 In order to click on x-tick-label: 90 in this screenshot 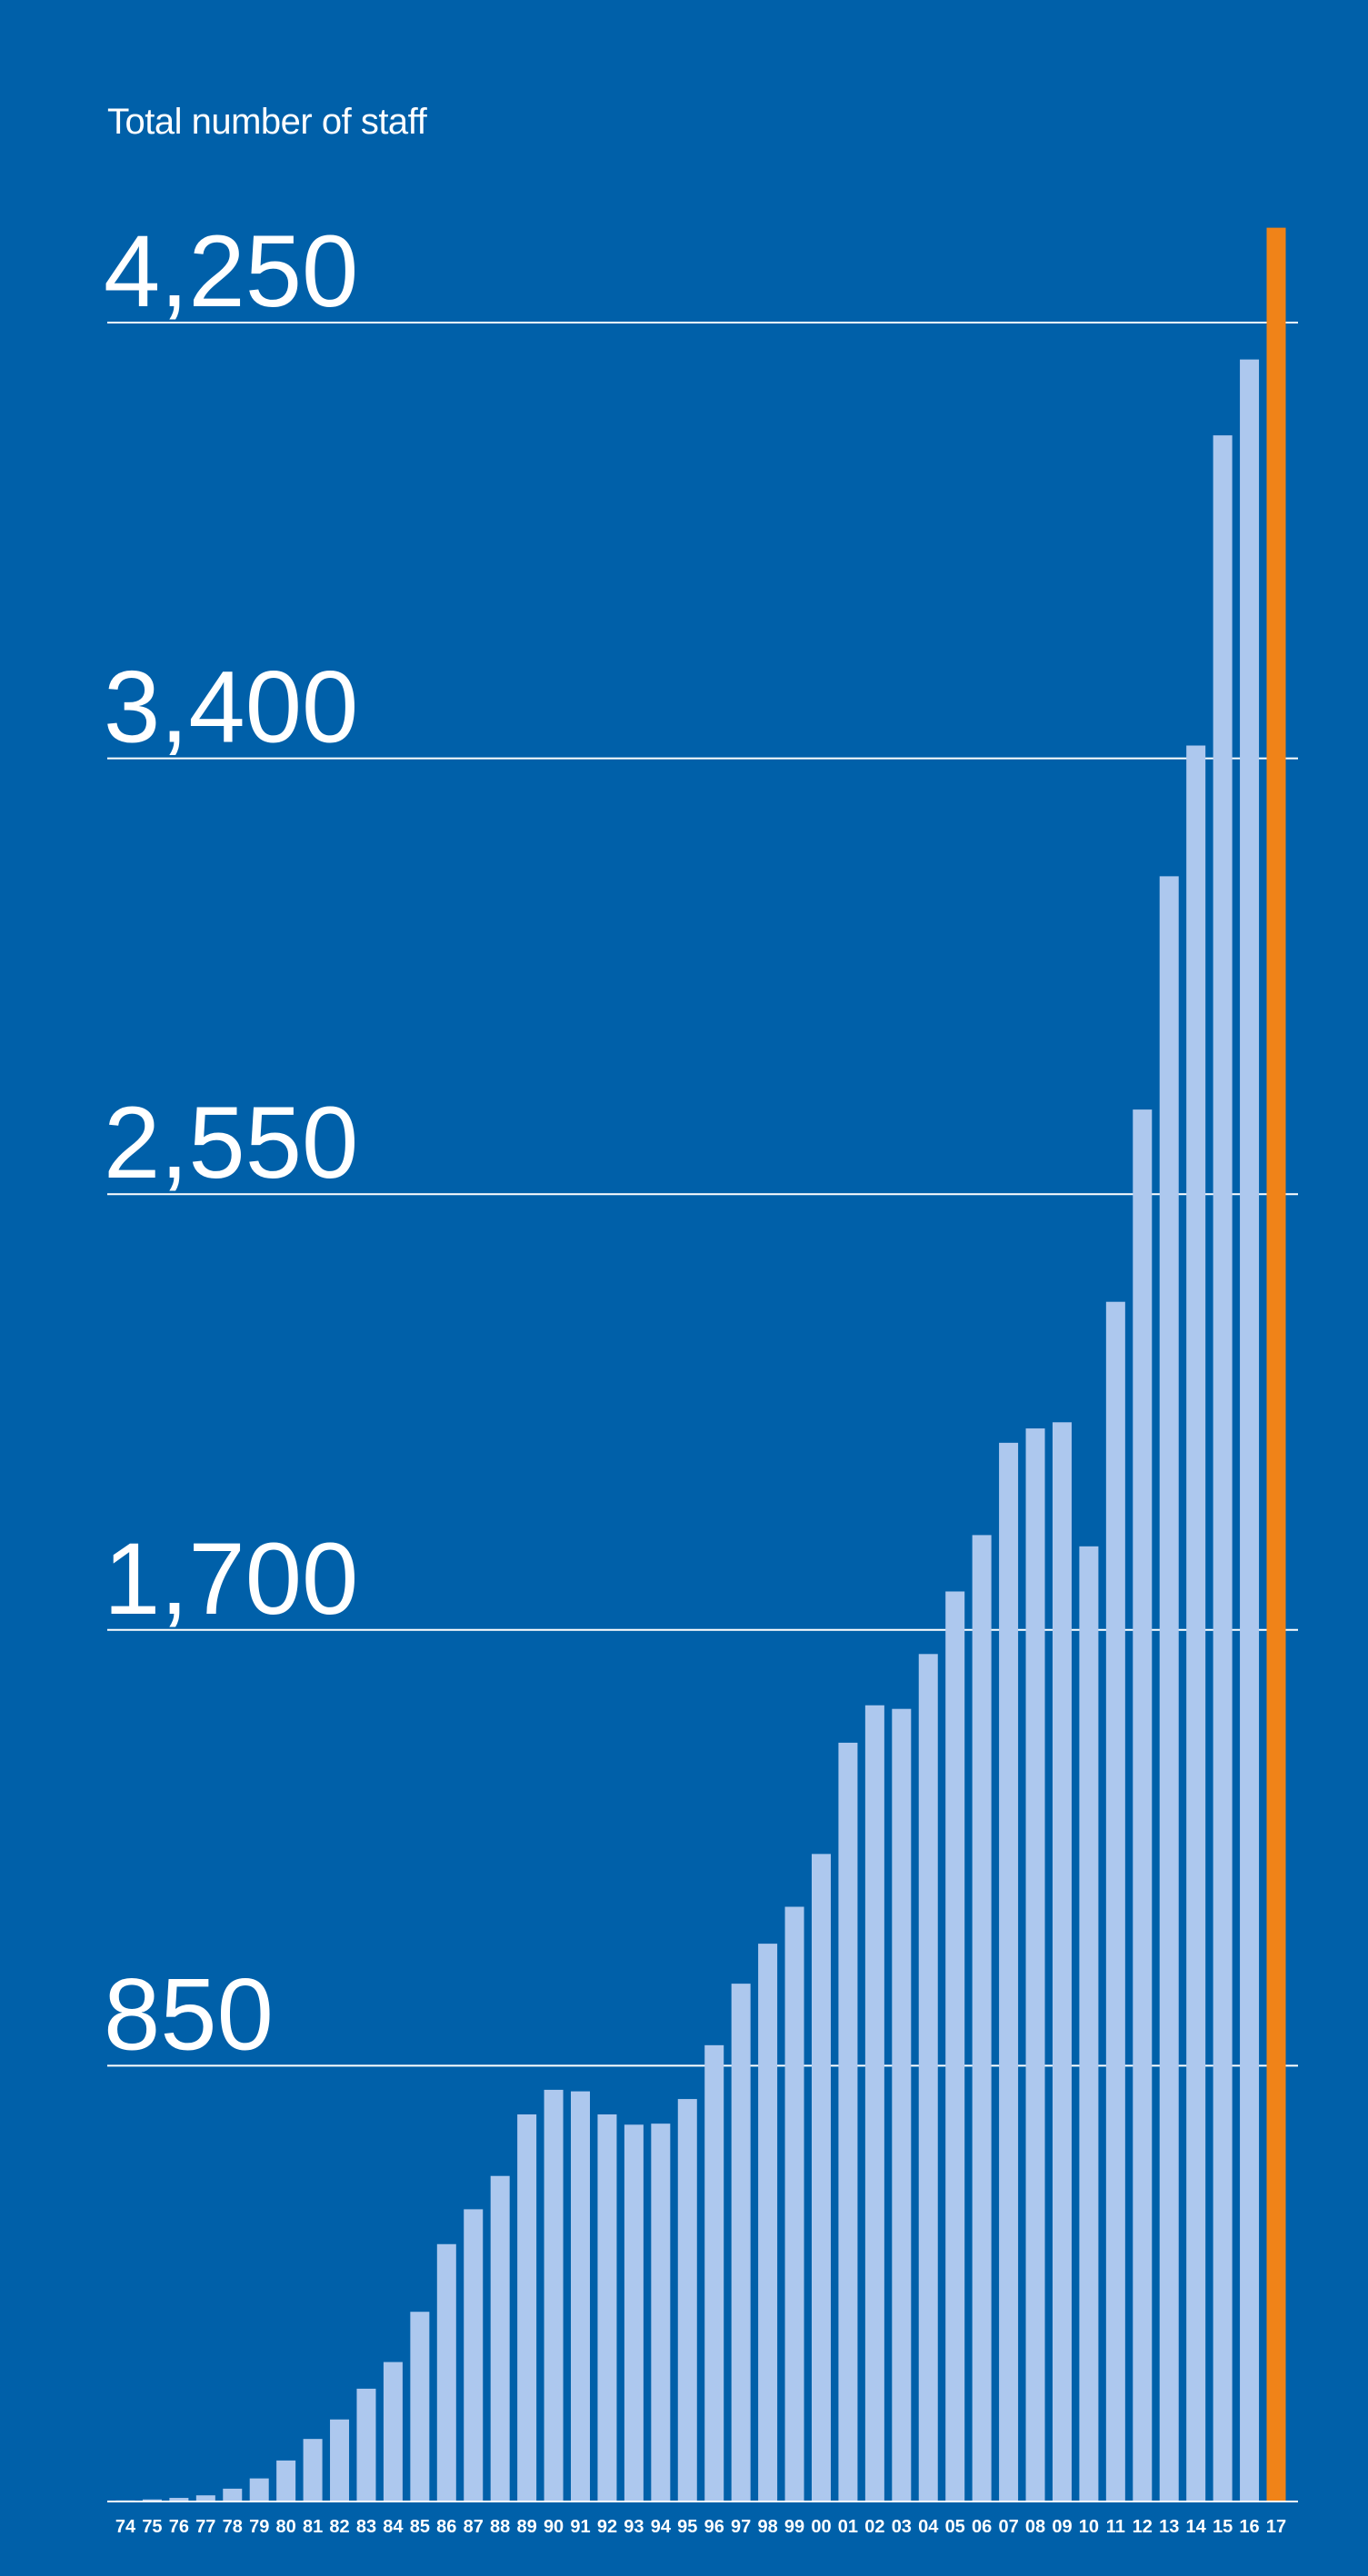, I will do `click(554, 2527)`.